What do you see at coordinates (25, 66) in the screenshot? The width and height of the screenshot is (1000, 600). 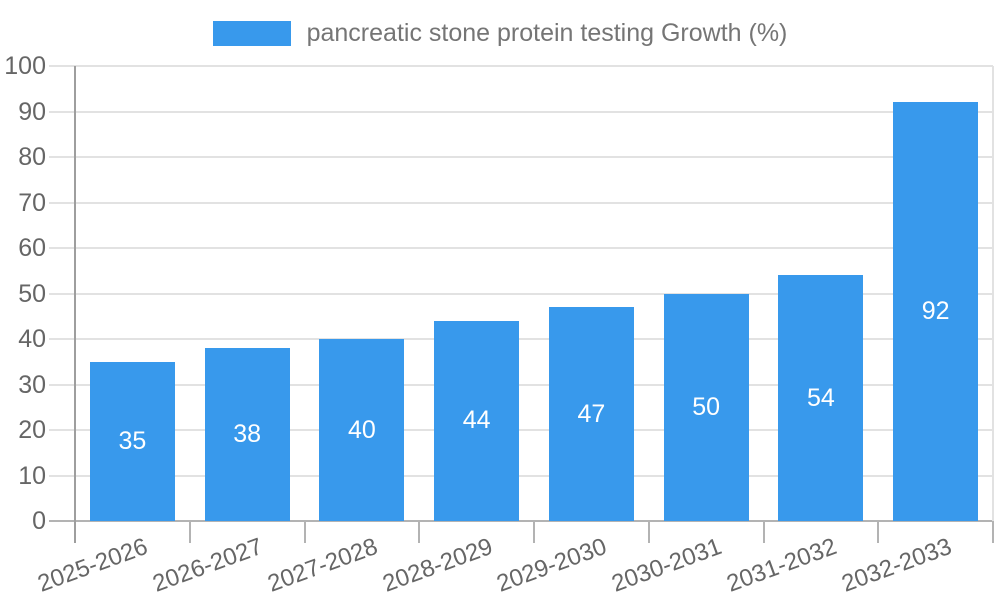 I see `y-axis-tick-label: 100` at bounding box center [25, 66].